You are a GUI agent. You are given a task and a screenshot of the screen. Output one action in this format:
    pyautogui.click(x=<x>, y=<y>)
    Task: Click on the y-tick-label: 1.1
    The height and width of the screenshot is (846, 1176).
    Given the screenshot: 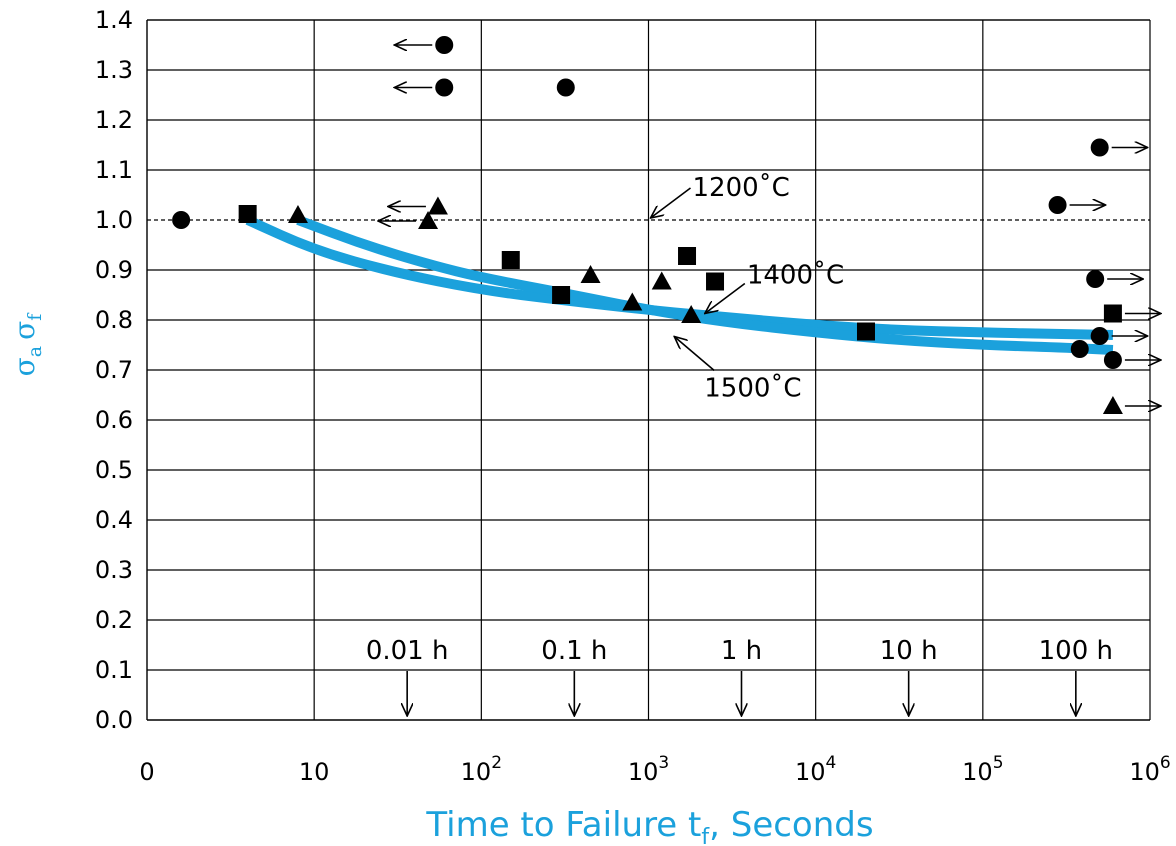 What is the action you would take?
    pyautogui.click(x=114, y=170)
    